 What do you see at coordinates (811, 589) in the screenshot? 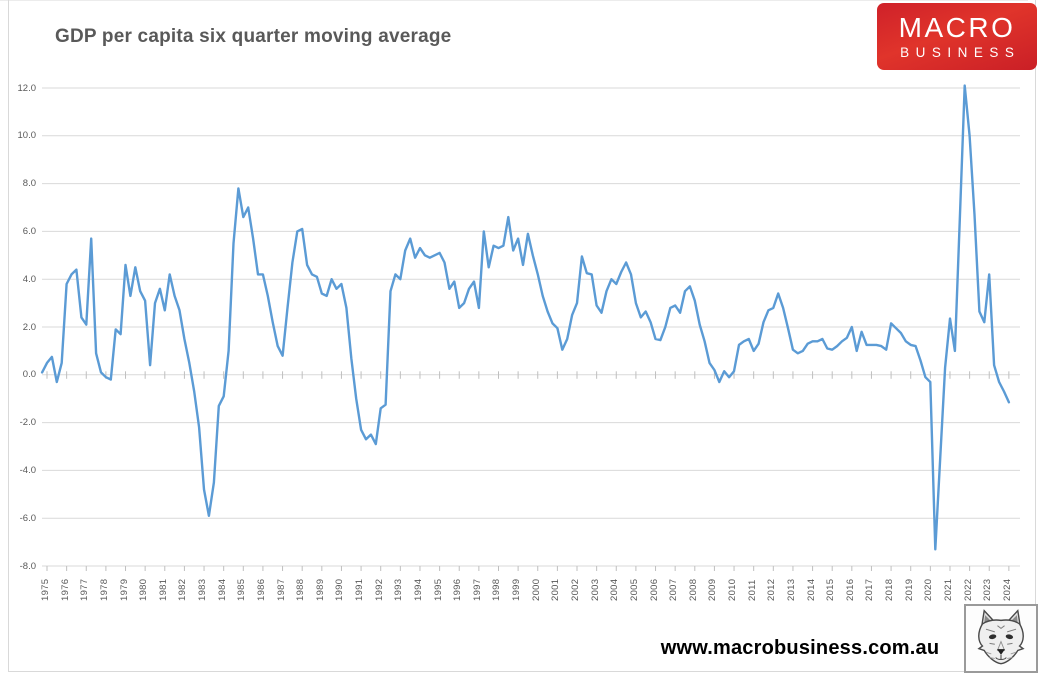
I see `x-axis-label: 2014` at bounding box center [811, 589].